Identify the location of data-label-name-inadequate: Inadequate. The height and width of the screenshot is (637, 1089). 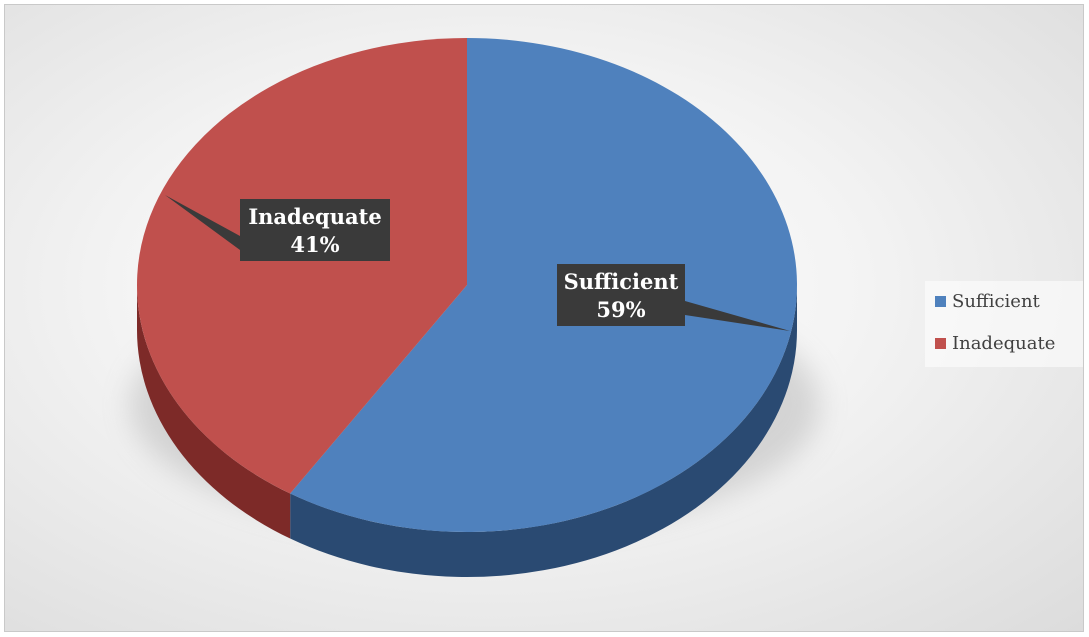
(314, 216).